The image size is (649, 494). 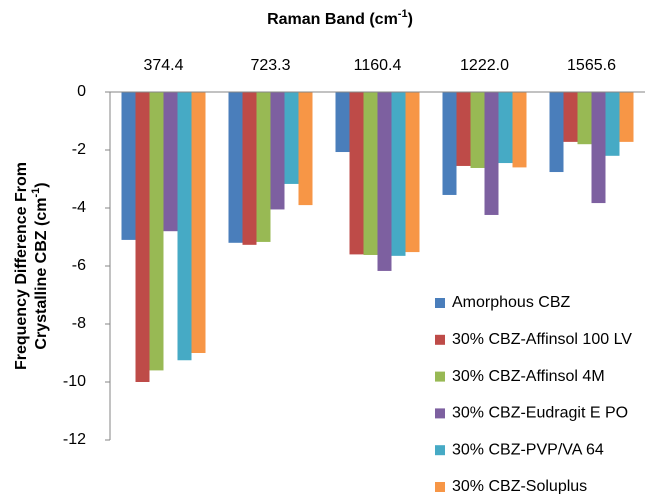 I want to click on legend-label: 30% CBZ-Affinsol 4M, so click(x=528, y=376).